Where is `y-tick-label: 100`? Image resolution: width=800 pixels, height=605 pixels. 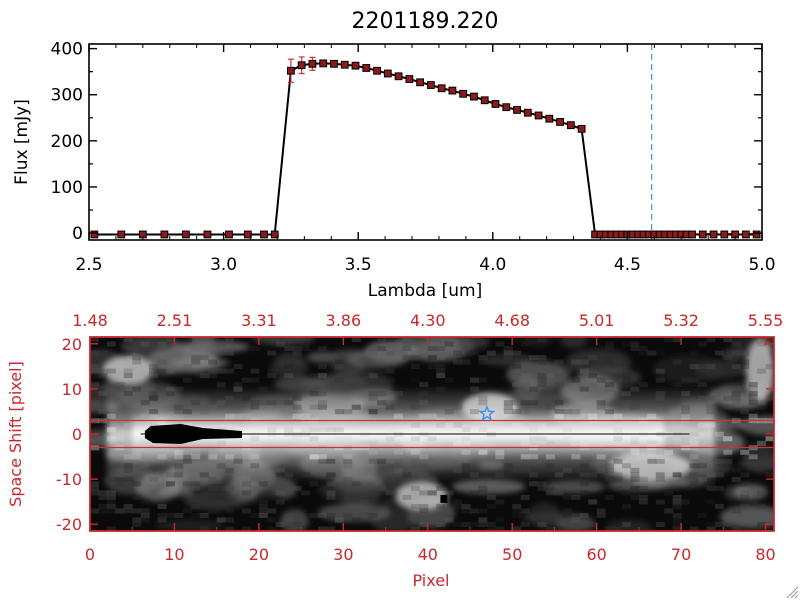 y-tick-label: 100 is located at coordinates (67, 188).